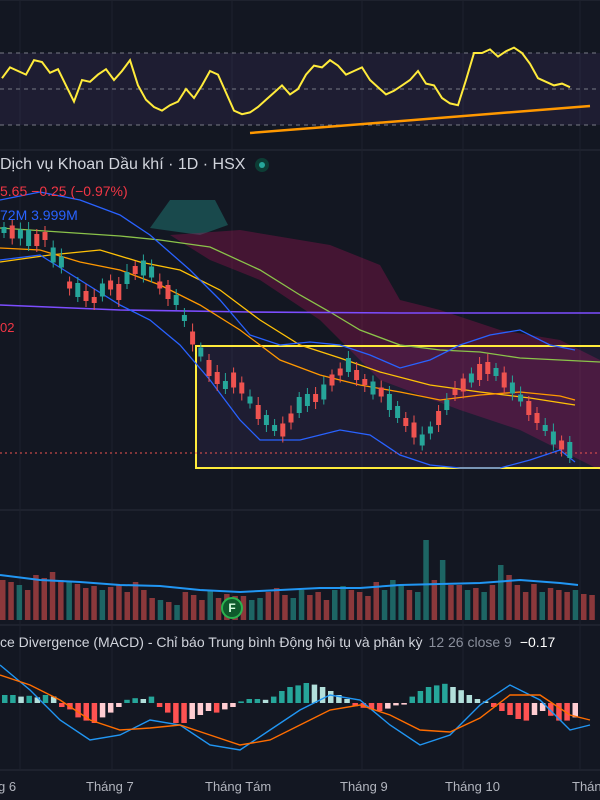  Describe the element at coordinates (135, 165) in the screenshot. I see `symbol-header: Dịch vụ Khoan Dầu khí · 1D · HSX` at that location.